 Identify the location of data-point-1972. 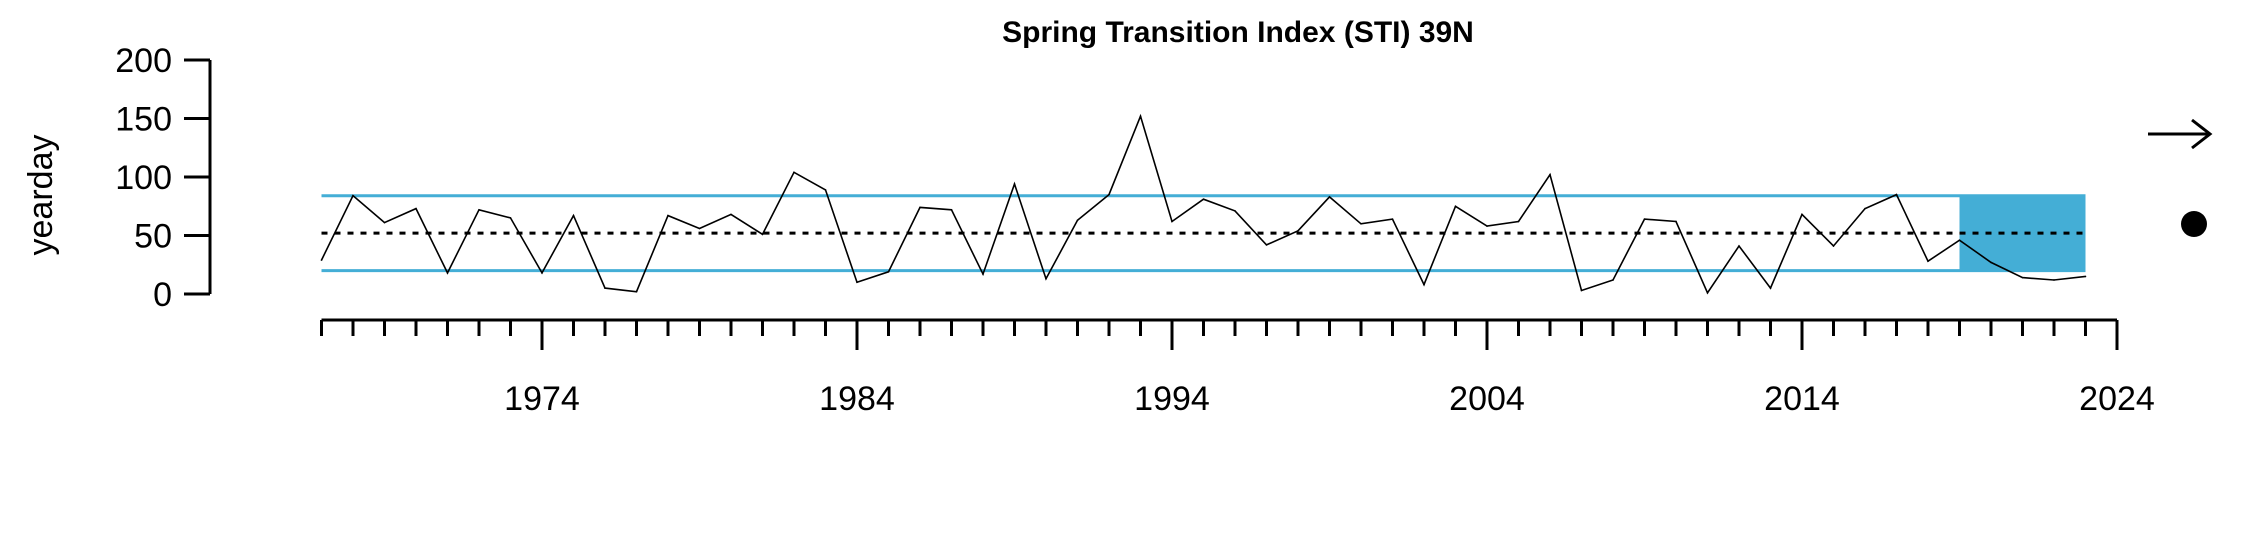
(479, 209).